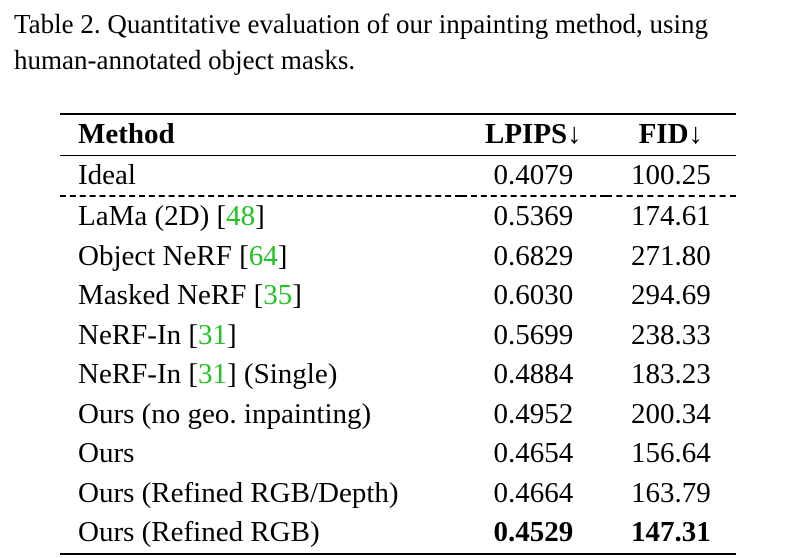 This screenshot has width=799, height=558. What do you see at coordinates (533, 174) in the screenshot?
I see `lpips-cell: 0.4079` at bounding box center [533, 174].